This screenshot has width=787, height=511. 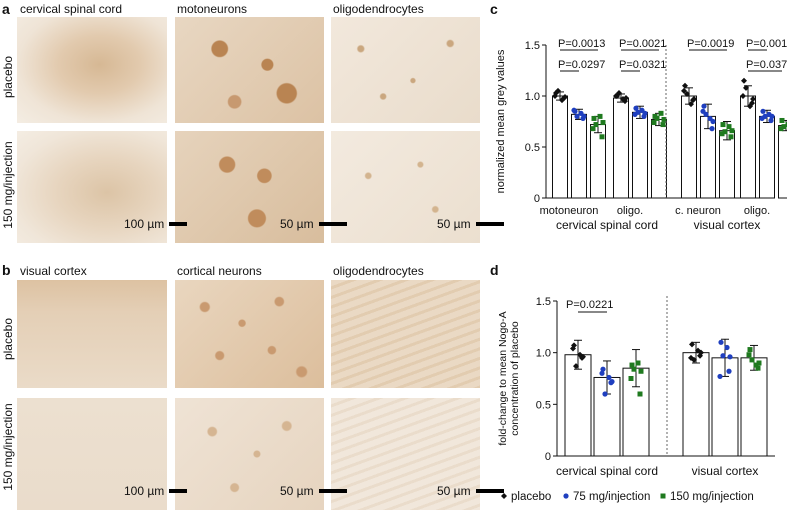 What do you see at coordinates (156, 491) in the screenshot?
I see `scale-bar-b-1: 100 µm` at bounding box center [156, 491].